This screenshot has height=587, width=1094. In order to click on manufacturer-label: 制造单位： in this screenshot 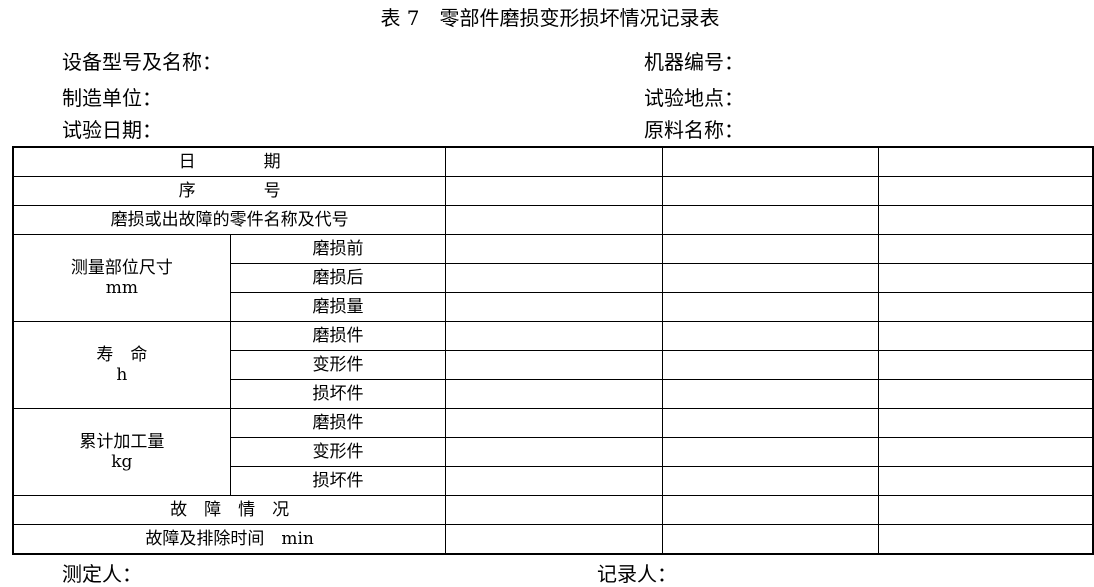, I will do `click(112, 98)`.